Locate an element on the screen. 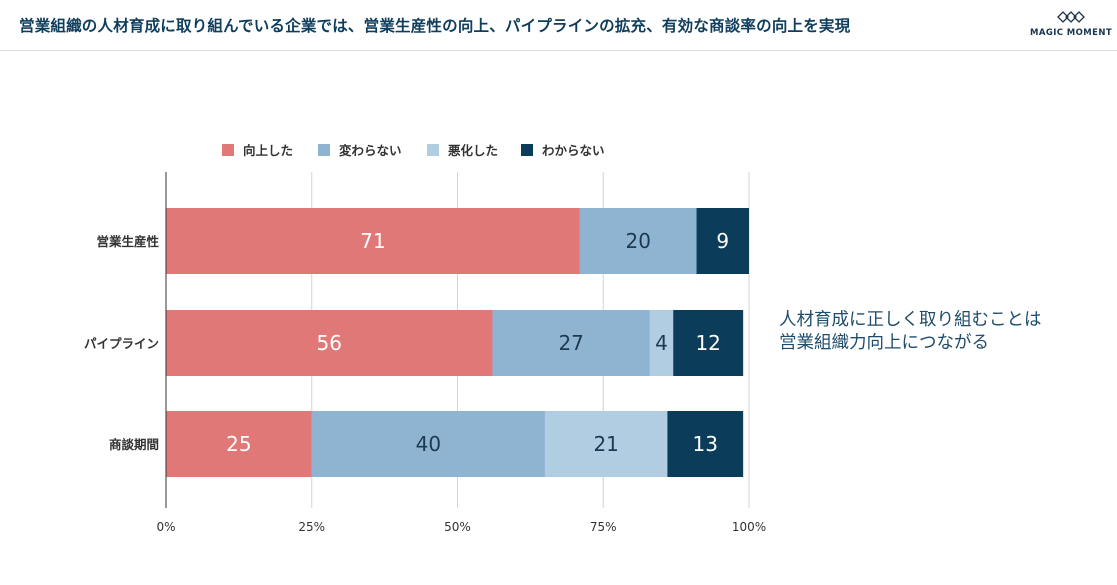  data-label: 9 is located at coordinates (722, 241).